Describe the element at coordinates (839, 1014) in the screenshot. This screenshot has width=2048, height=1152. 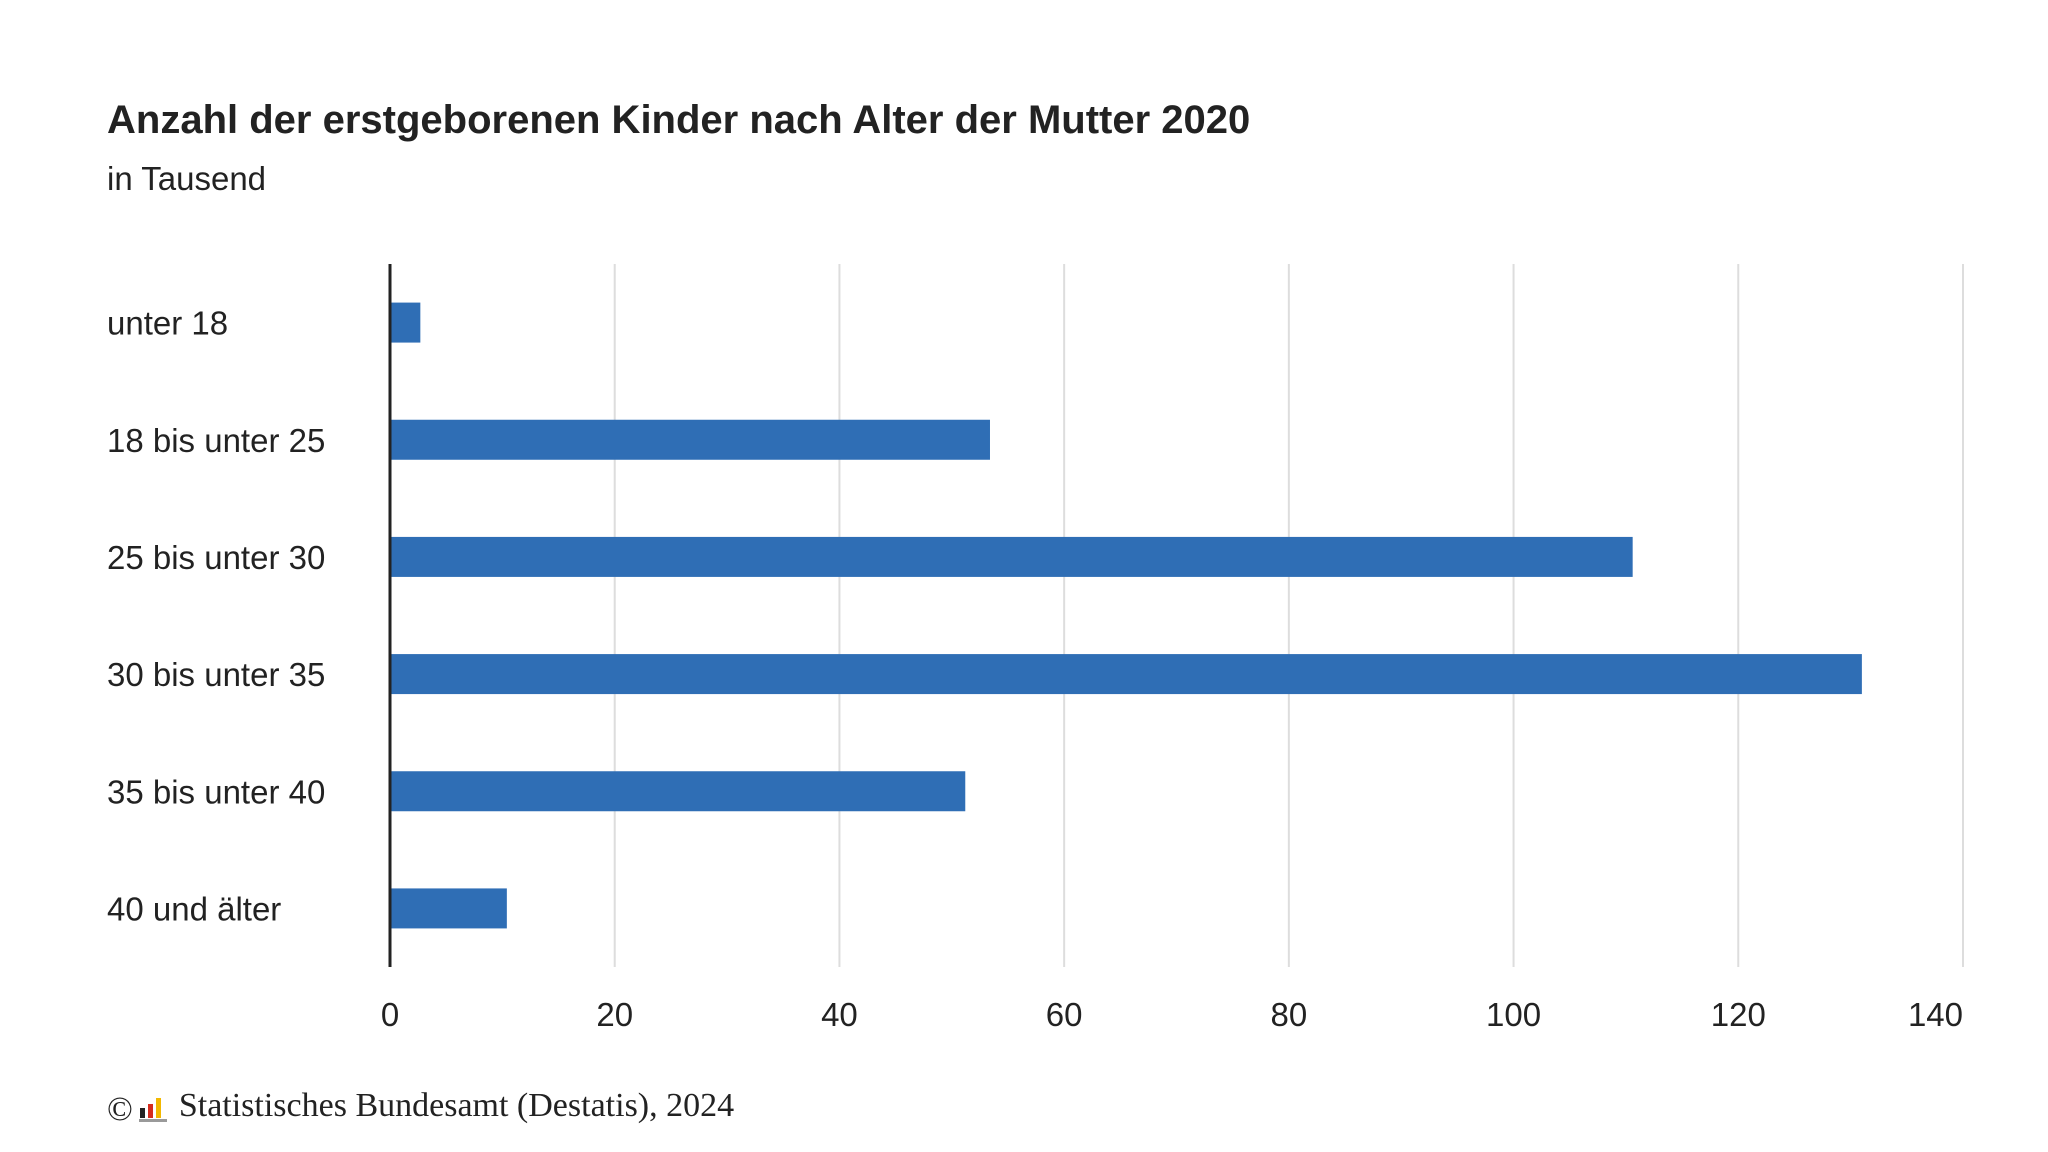
I see `x-tick-label: 40` at that location.